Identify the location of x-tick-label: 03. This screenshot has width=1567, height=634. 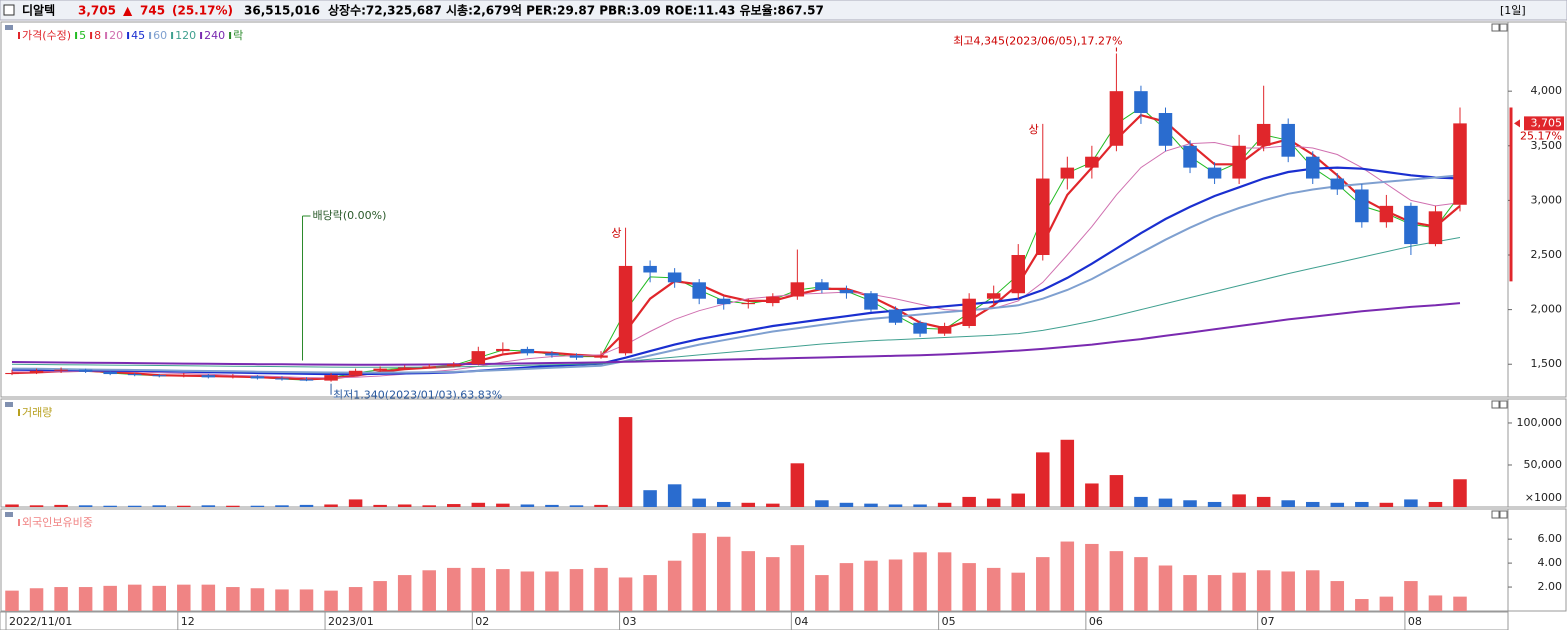
(630, 621).